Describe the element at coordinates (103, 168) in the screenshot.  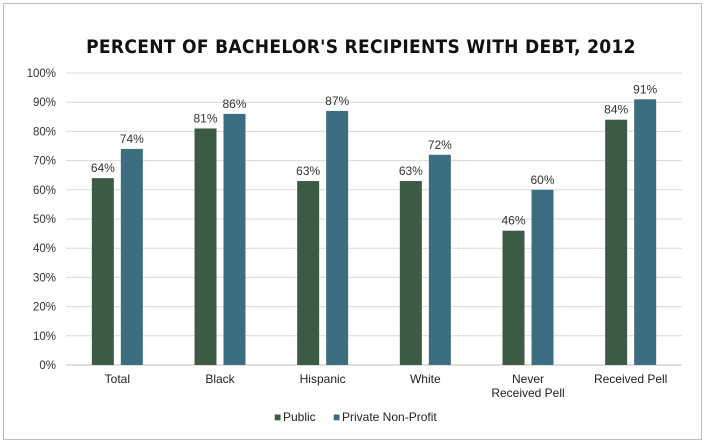
I see `data-label: 64%` at that location.